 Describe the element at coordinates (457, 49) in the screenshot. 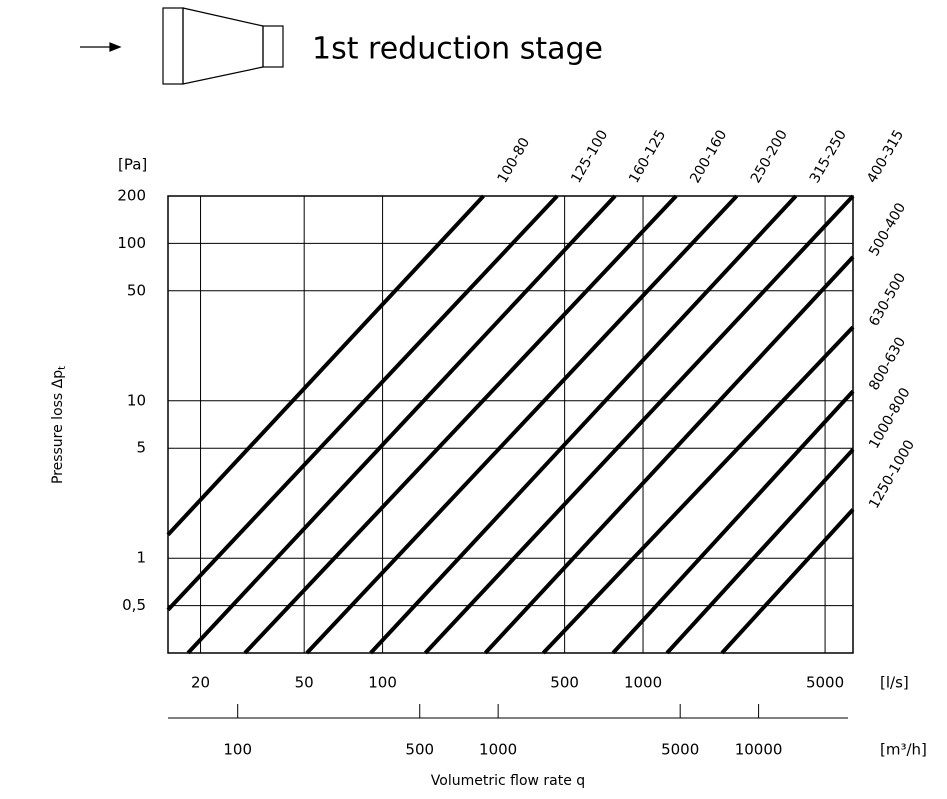

I see `chart-title: 1st reduction stage` at that location.